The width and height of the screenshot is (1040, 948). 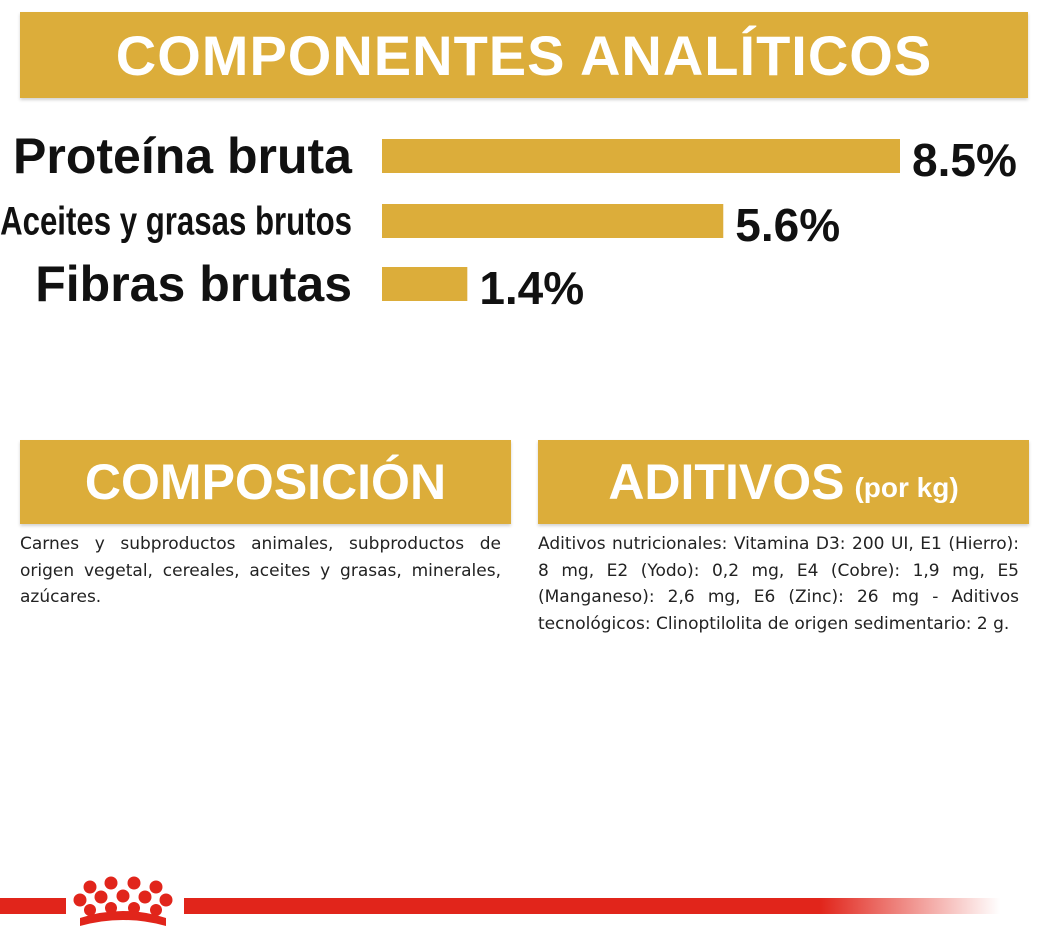 I want to click on value-label-proteina-bruta: 8.5%, so click(x=964, y=160).